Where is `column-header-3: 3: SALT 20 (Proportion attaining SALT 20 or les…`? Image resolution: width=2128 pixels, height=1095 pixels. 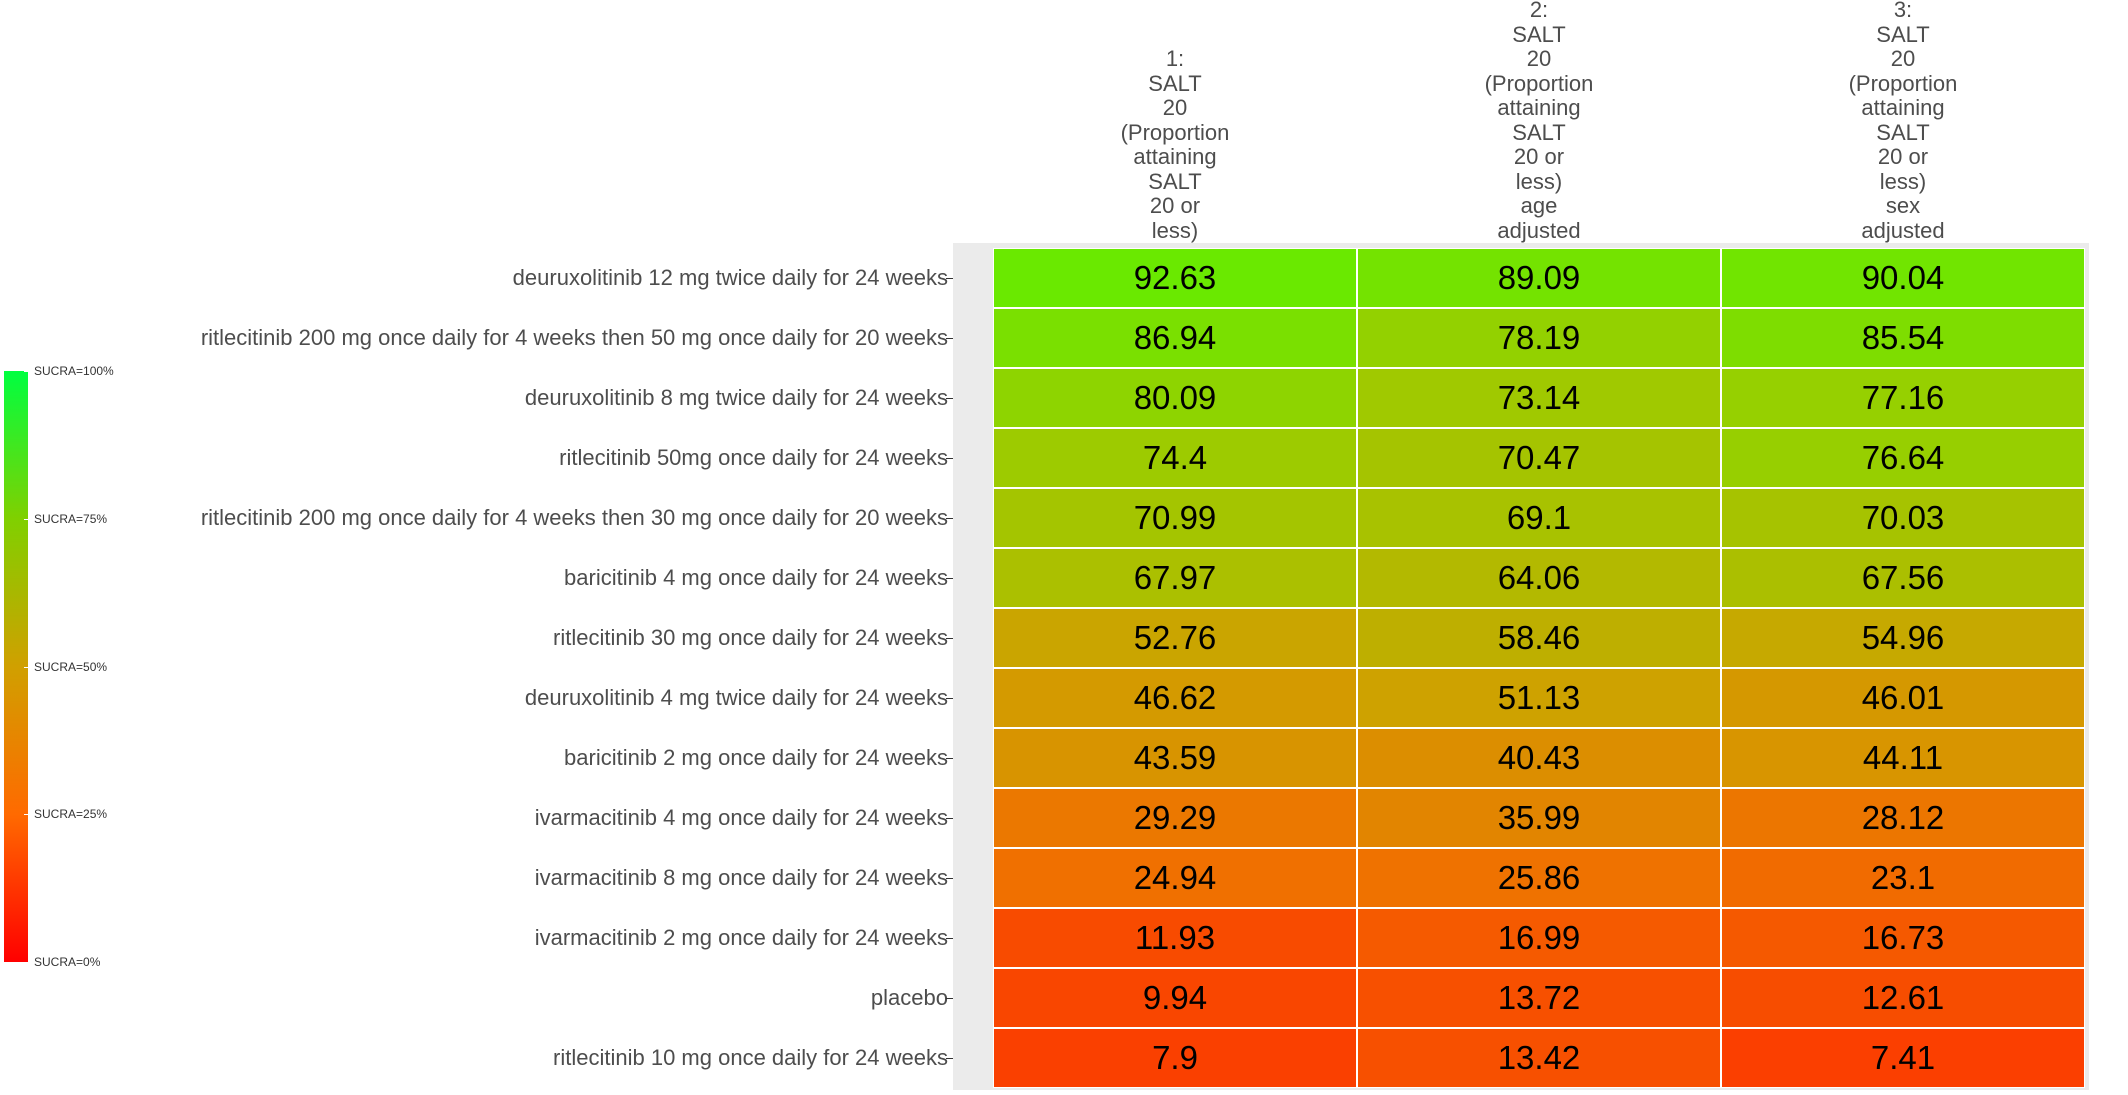
column-header-3: 3: SALT 20 (Proportion attaining SALT 20 or les… is located at coordinates (1903, 121).